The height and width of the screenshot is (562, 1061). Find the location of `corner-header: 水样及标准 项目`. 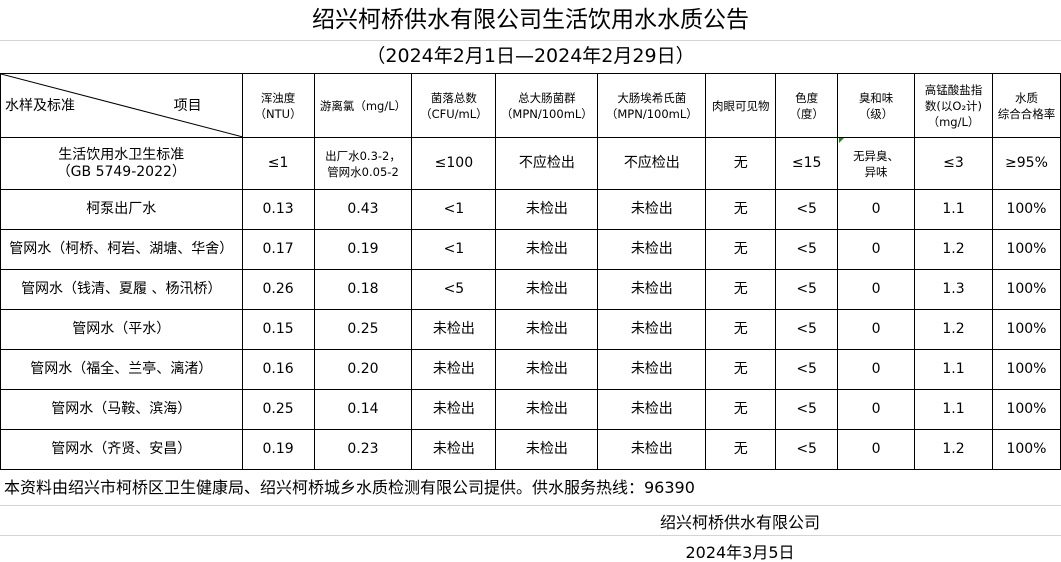

corner-header: 水样及标准 项目 is located at coordinates (121, 105).